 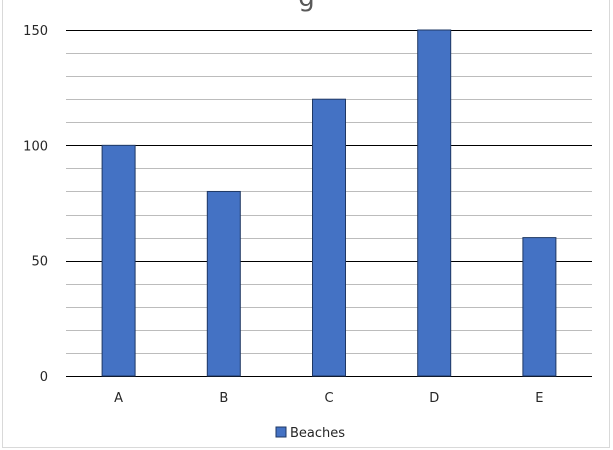 I want to click on x-tick-label: E, so click(x=539, y=398).